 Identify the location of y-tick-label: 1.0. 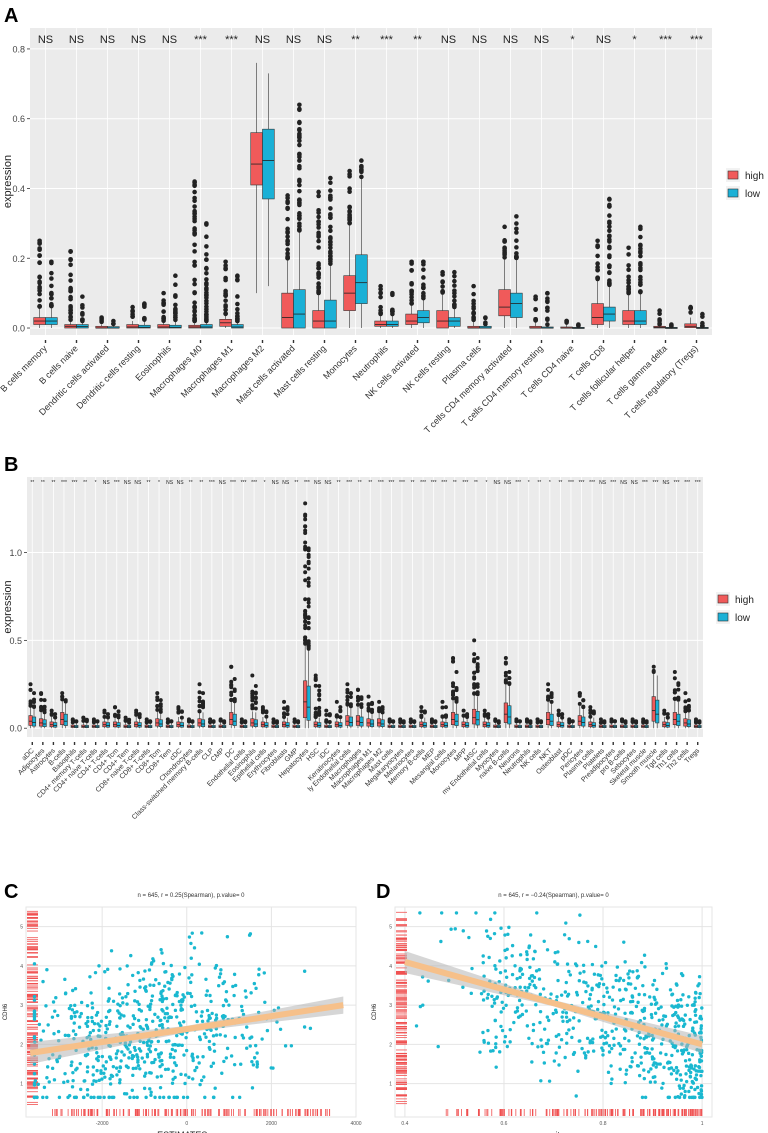
(15, 553).